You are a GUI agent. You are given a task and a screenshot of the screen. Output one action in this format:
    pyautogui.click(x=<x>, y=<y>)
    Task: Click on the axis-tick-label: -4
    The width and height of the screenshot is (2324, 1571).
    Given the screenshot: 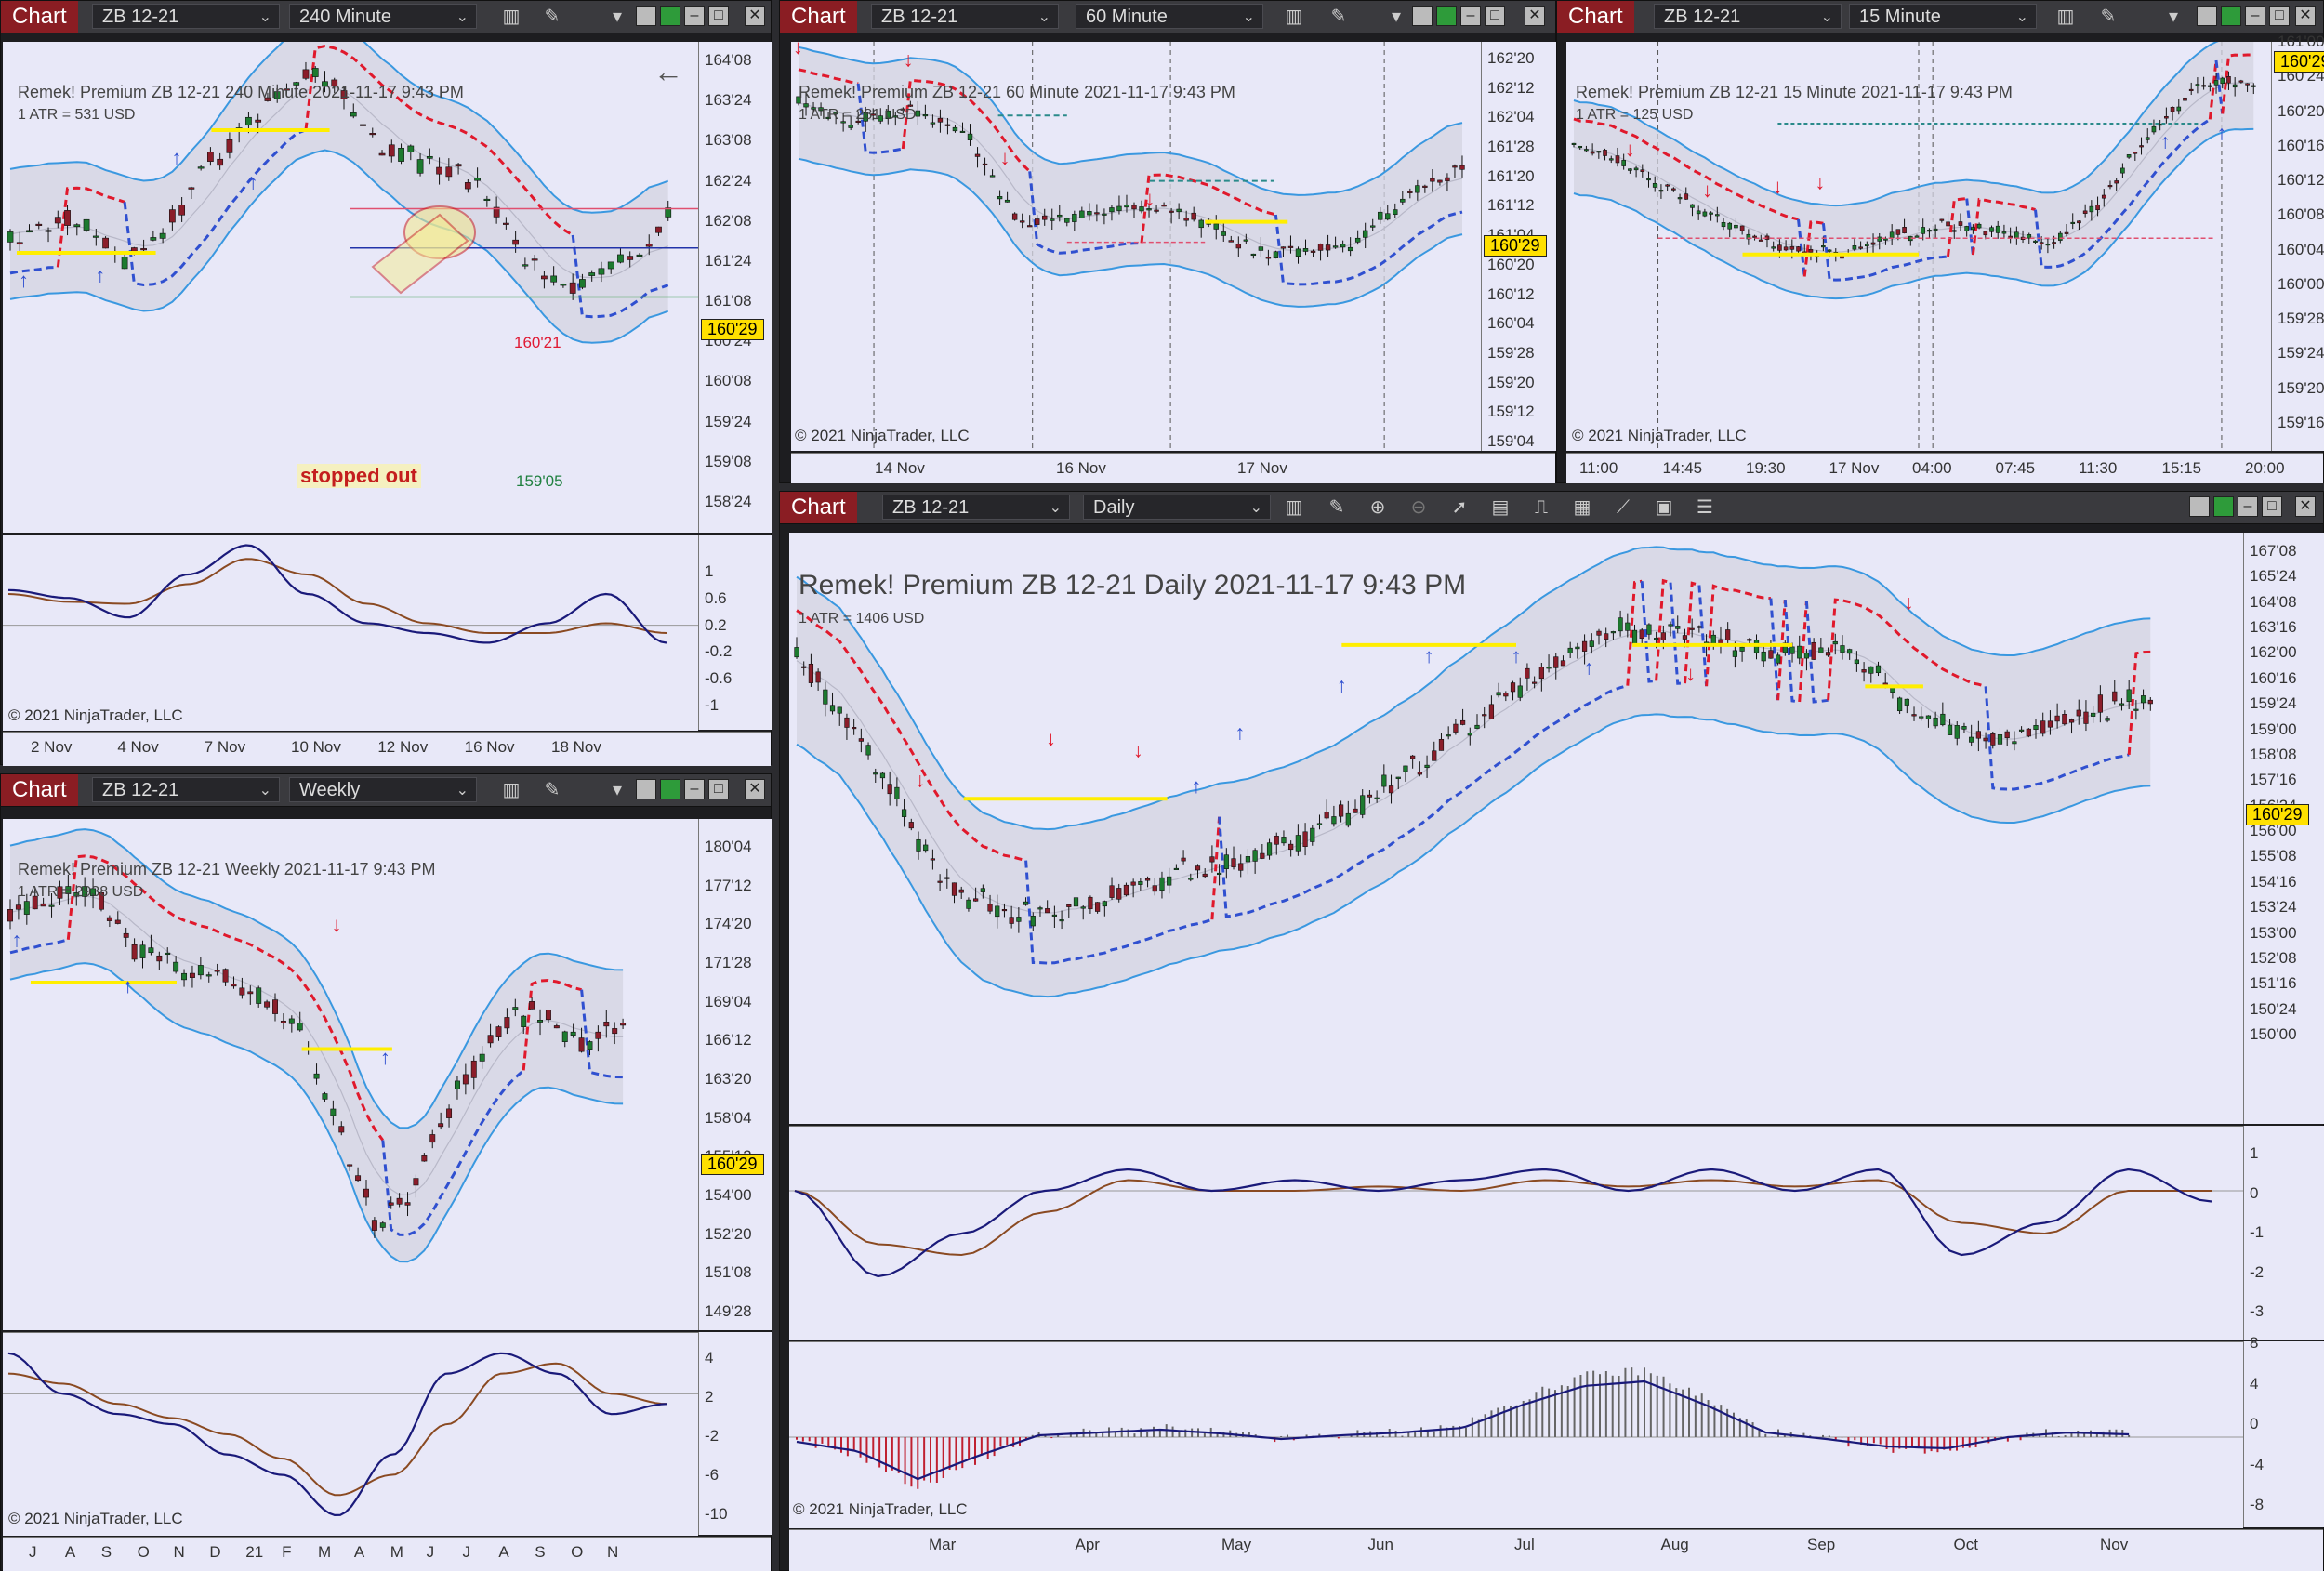 What is the action you would take?
    pyautogui.click(x=2257, y=1464)
    